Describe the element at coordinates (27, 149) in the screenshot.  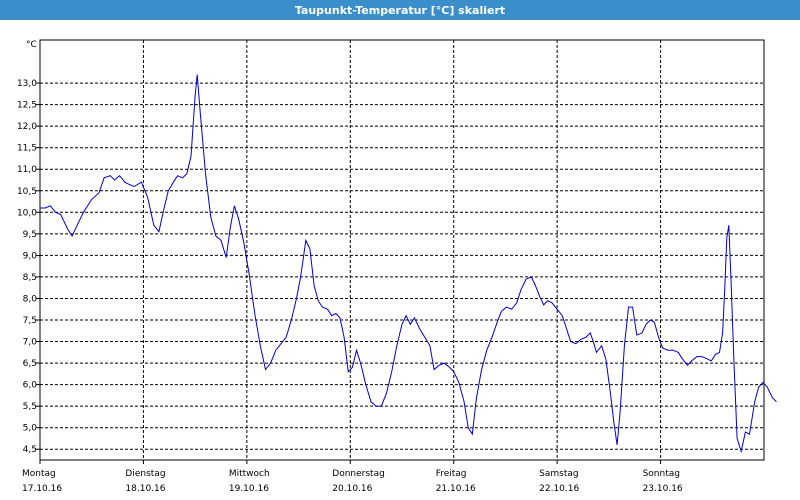
I see `y-tick-label: 11,5` at that location.